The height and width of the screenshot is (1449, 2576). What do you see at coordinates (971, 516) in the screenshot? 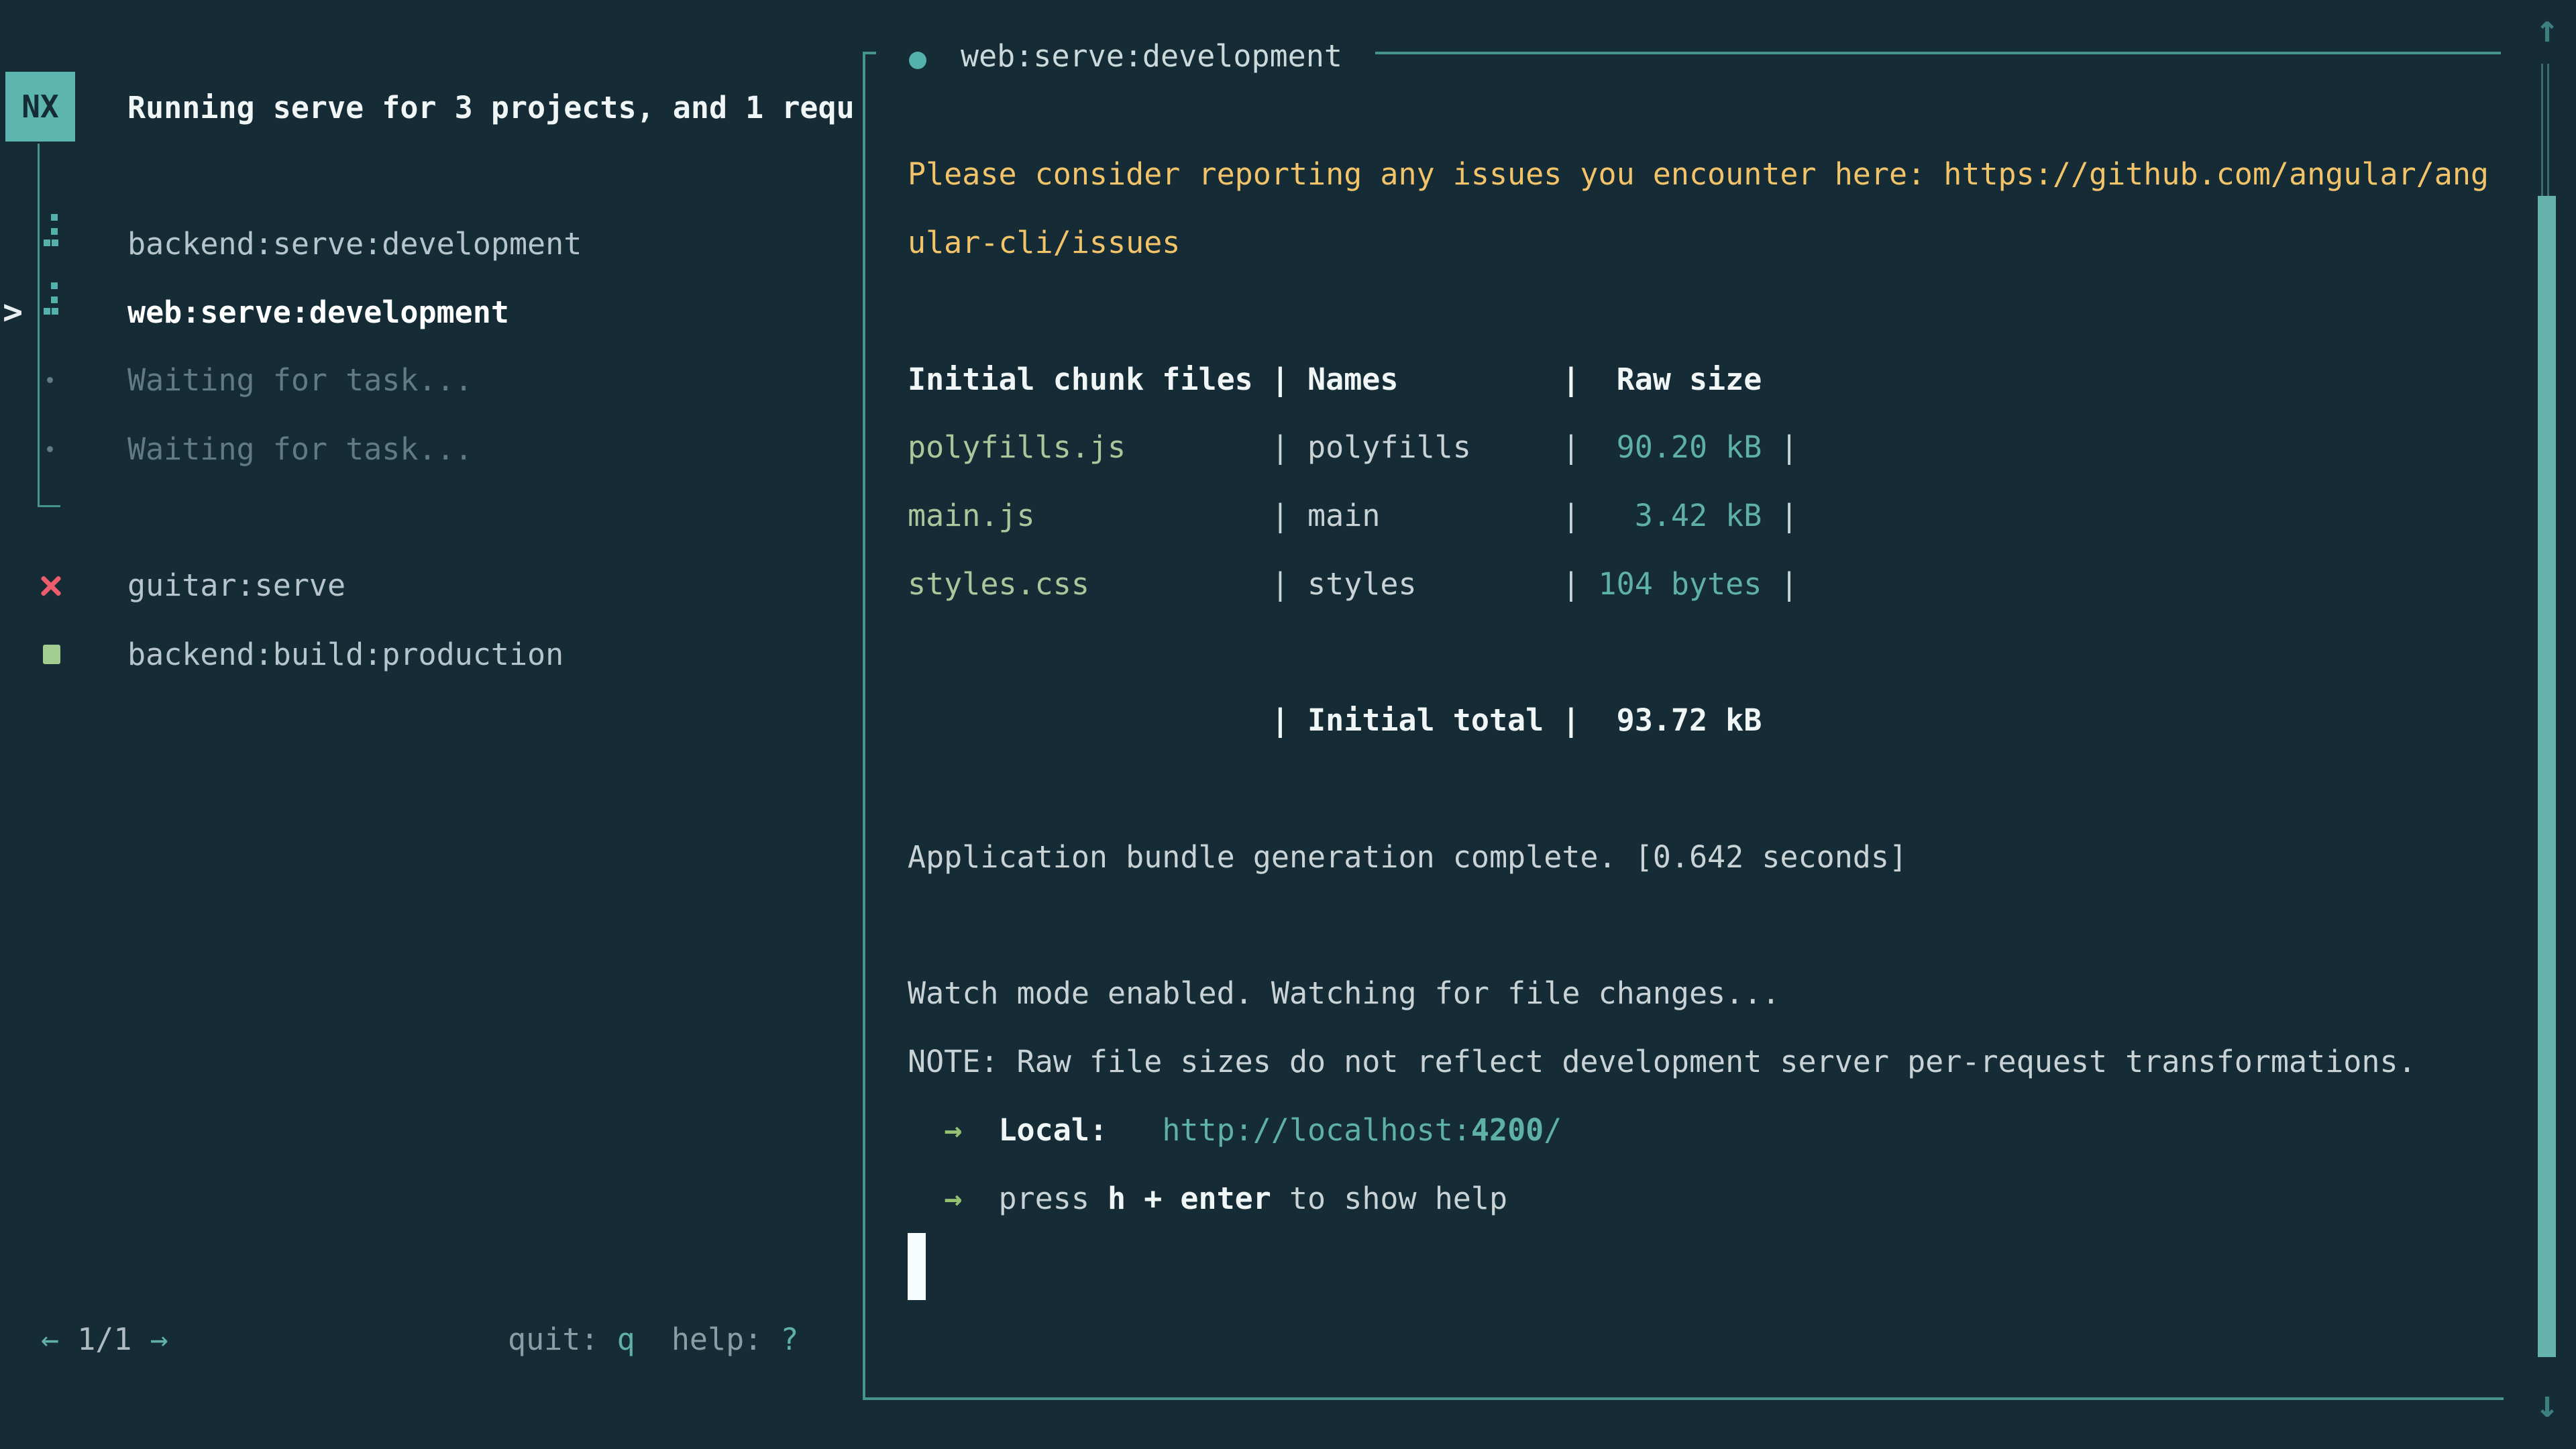
I see `terminal-text-segment: main.js` at bounding box center [971, 516].